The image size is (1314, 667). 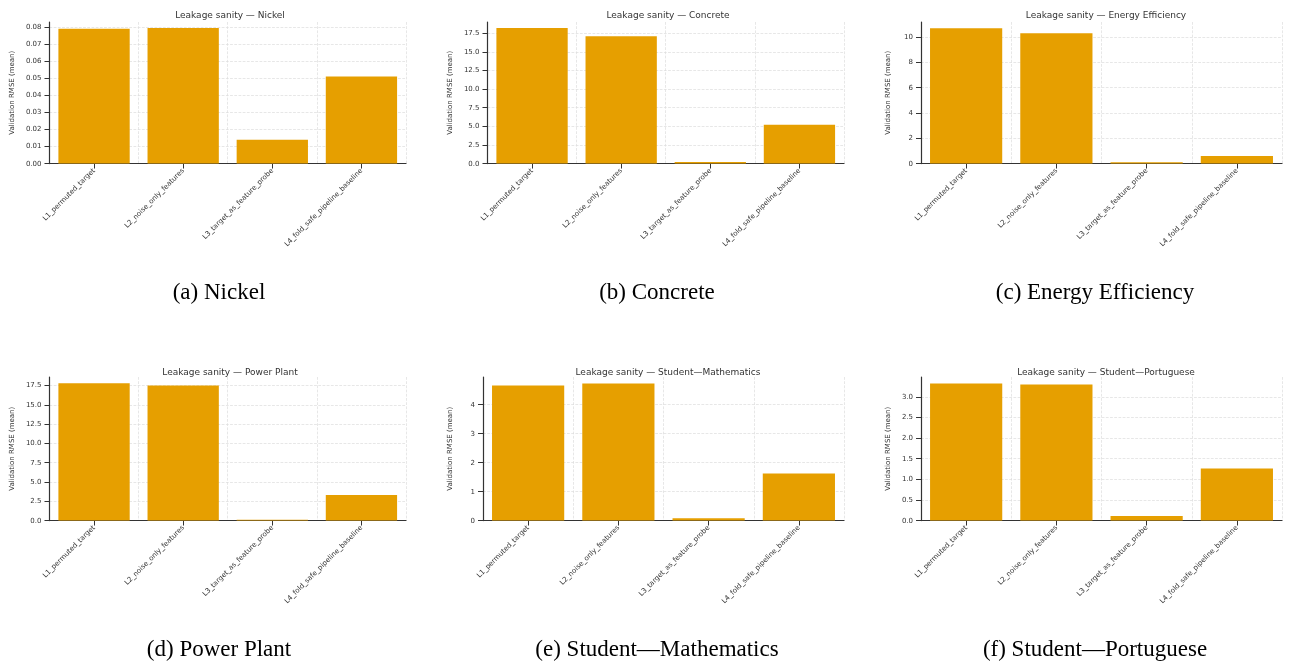 What do you see at coordinates (1106, 371) in the screenshot?
I see `chart-title: Leakage sanity — Student—Portuguese` at bounding box center [1106, 371].